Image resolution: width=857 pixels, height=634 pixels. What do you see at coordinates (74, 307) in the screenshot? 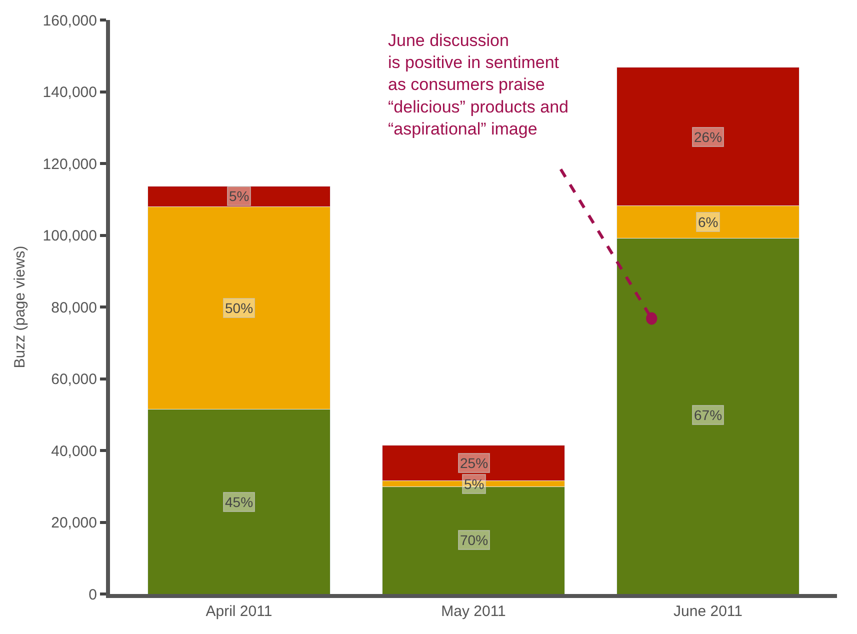
I see `y-tick-label: 80,000` at bounding box center [74, 307].